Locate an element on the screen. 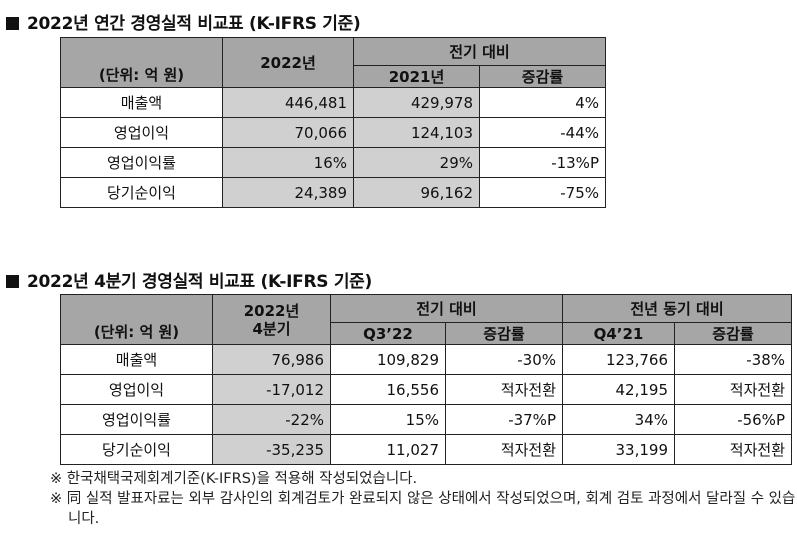  col-header-qoq-group: 전기 대비 is located at coordinates (446, 308).